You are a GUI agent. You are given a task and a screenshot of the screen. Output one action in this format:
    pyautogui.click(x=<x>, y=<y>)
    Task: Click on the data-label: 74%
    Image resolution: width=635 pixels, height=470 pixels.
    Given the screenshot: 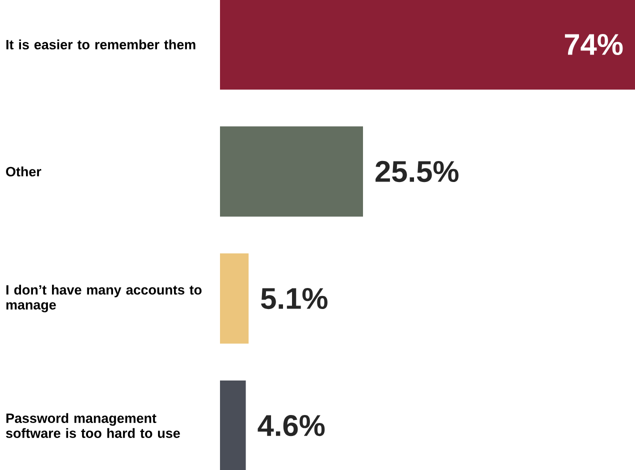 What is the action you would take?
    pyautogui.click(x=593, y=44)
    